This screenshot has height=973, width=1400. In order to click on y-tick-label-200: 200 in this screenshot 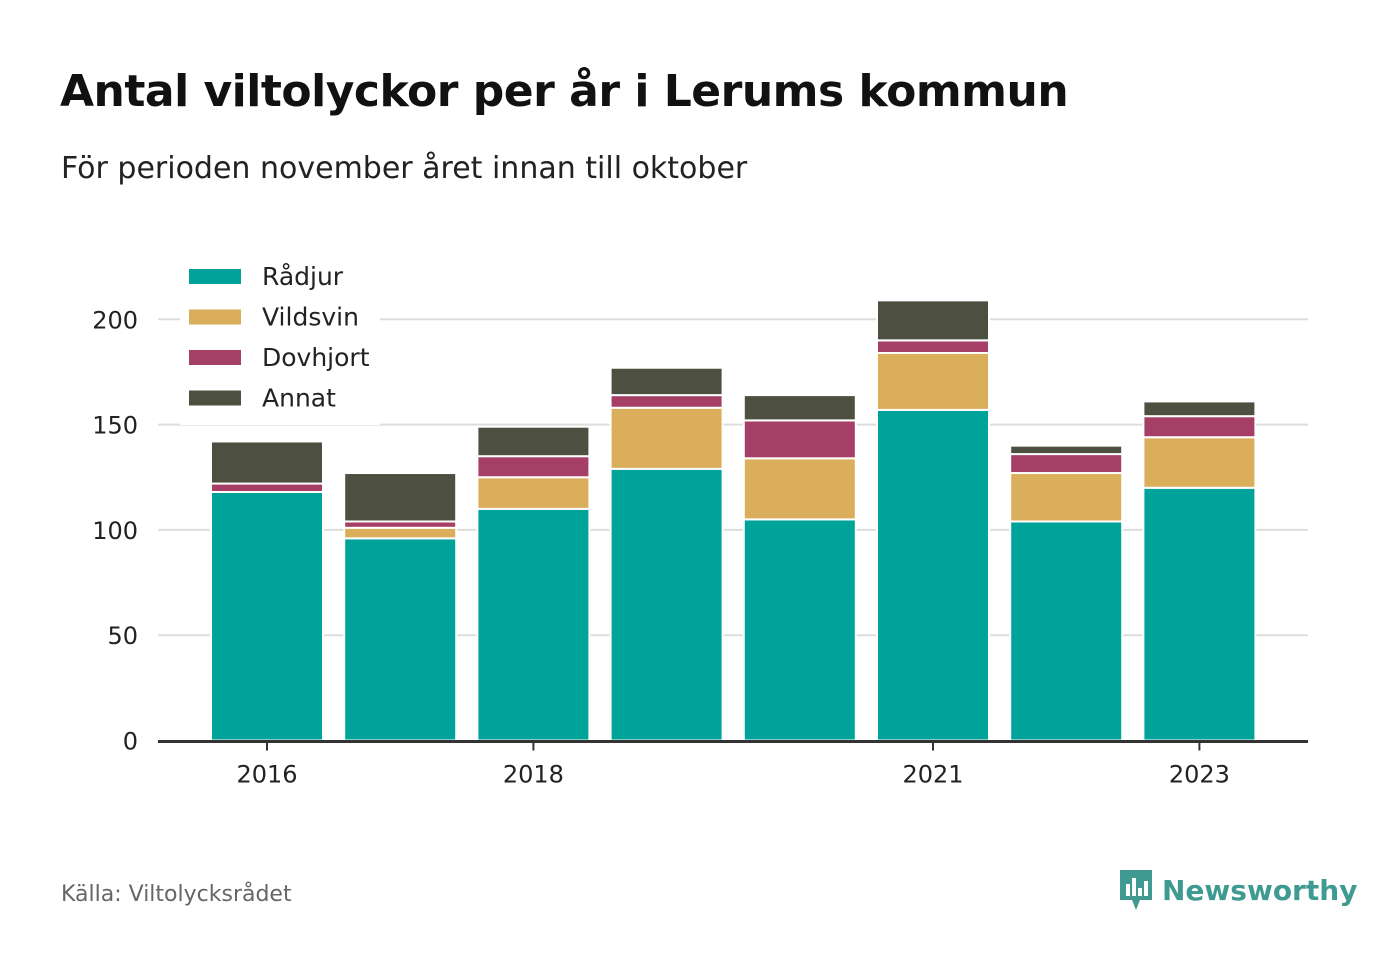, I will do `click(115, 320)`.